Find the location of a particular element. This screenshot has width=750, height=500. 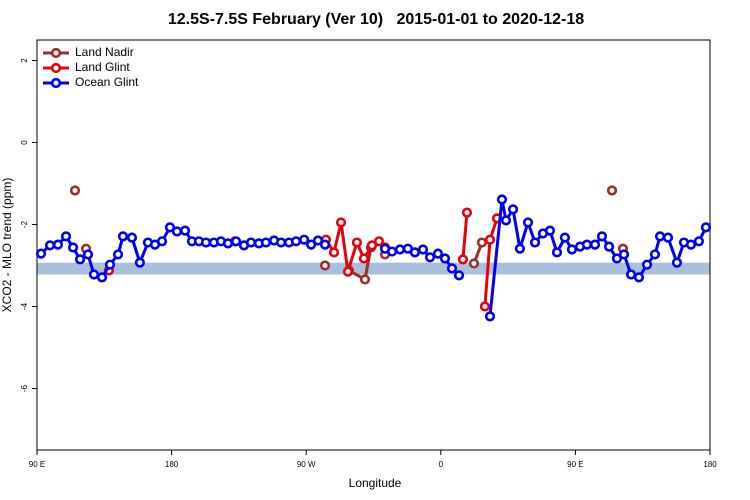

x-tick-label: 0 is located at coordinates (441, 464).